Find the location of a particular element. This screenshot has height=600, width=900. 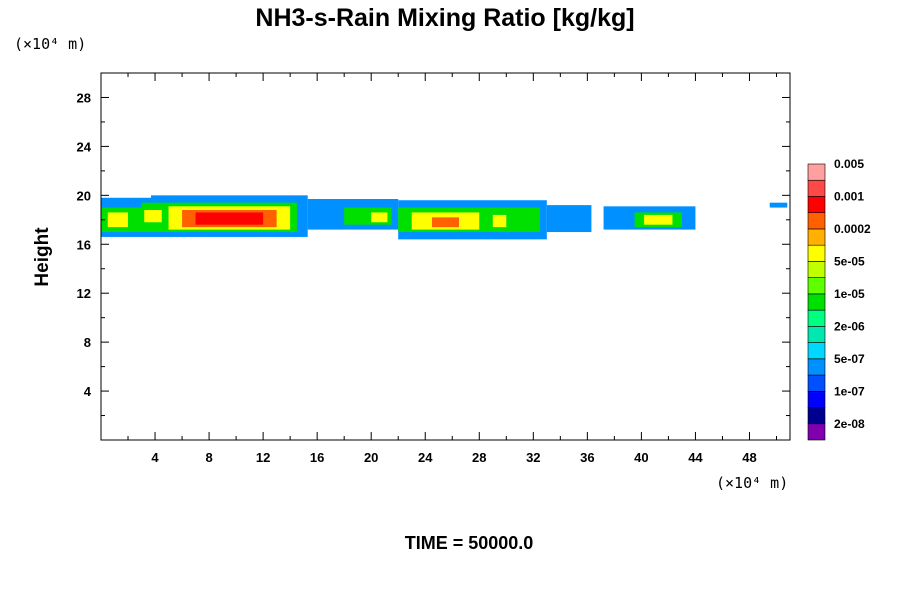

colorbar-label: 0.005 is located at coordinates (849, 164).